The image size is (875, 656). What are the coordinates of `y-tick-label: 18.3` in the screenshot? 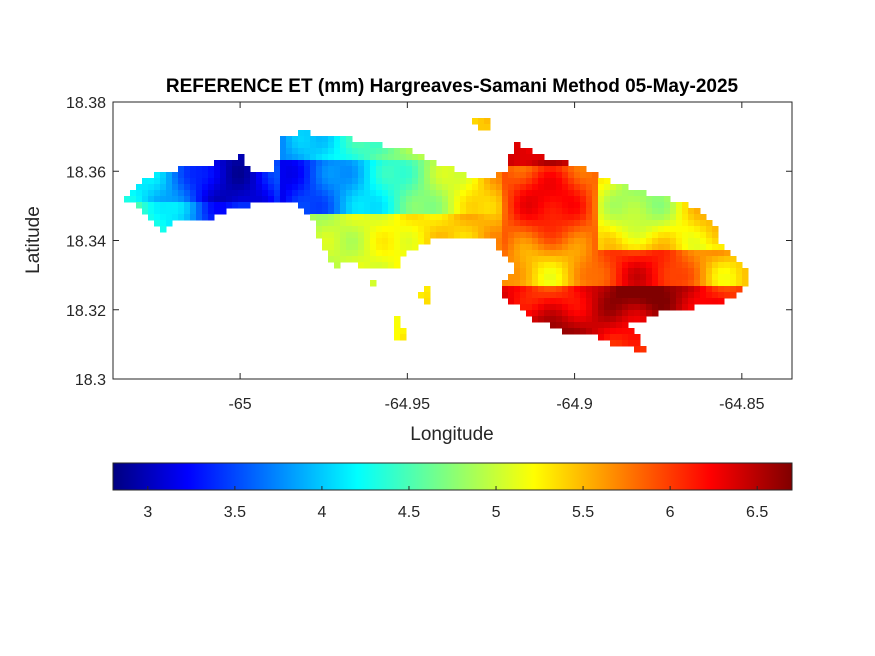 It's located at (90, 380).